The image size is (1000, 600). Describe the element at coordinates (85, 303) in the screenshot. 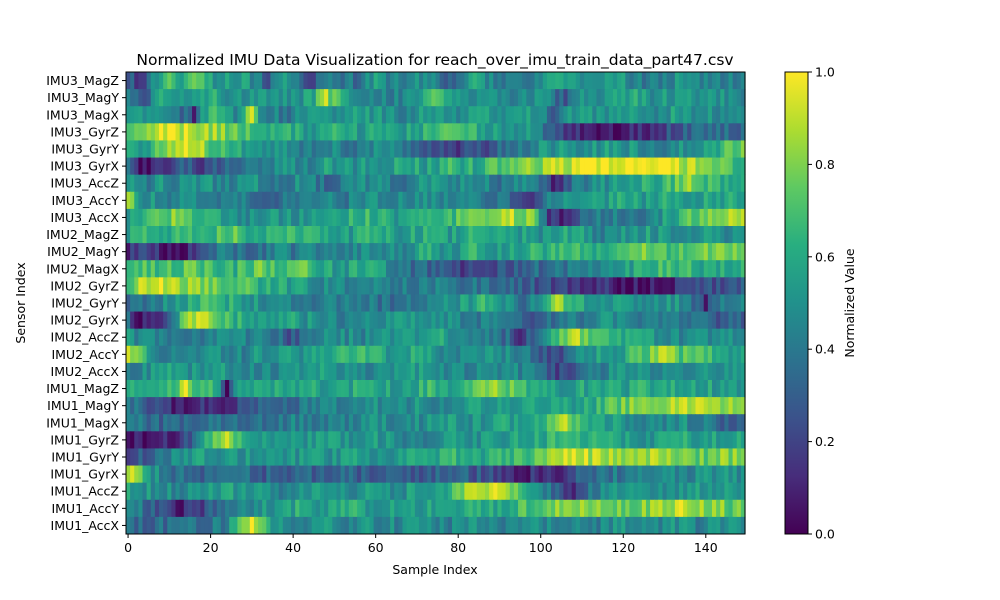

I see `y-tick-label: IMU2_GyrY` at that location.